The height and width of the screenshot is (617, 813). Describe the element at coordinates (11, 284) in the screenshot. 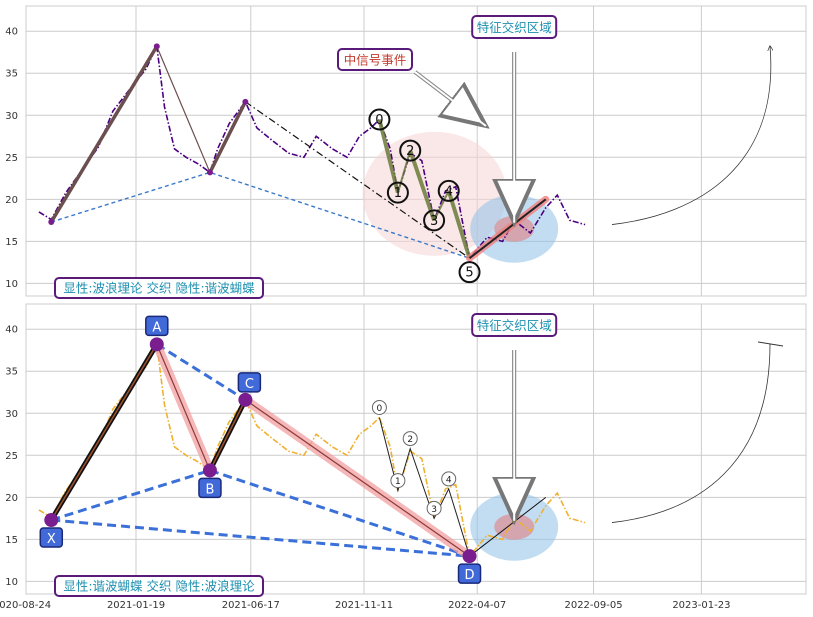

I see `top-y-tick-label: 10` at that location.